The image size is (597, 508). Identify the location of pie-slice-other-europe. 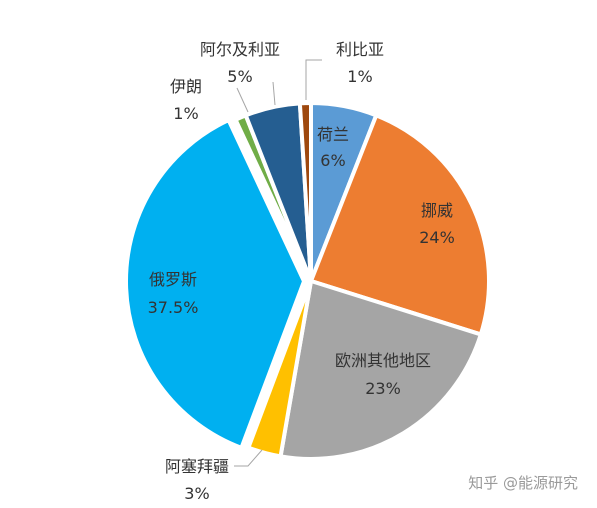
(380, 370).